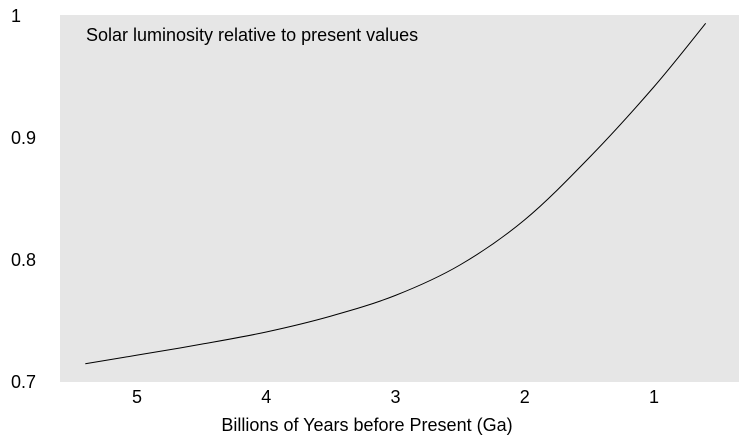 The image size is (754, 441). What do you see at coordinates (23, 199) in the screenshot?
I see `y-axis: 0.7 0.8 0.9 1` at bounding box center [23, 199].